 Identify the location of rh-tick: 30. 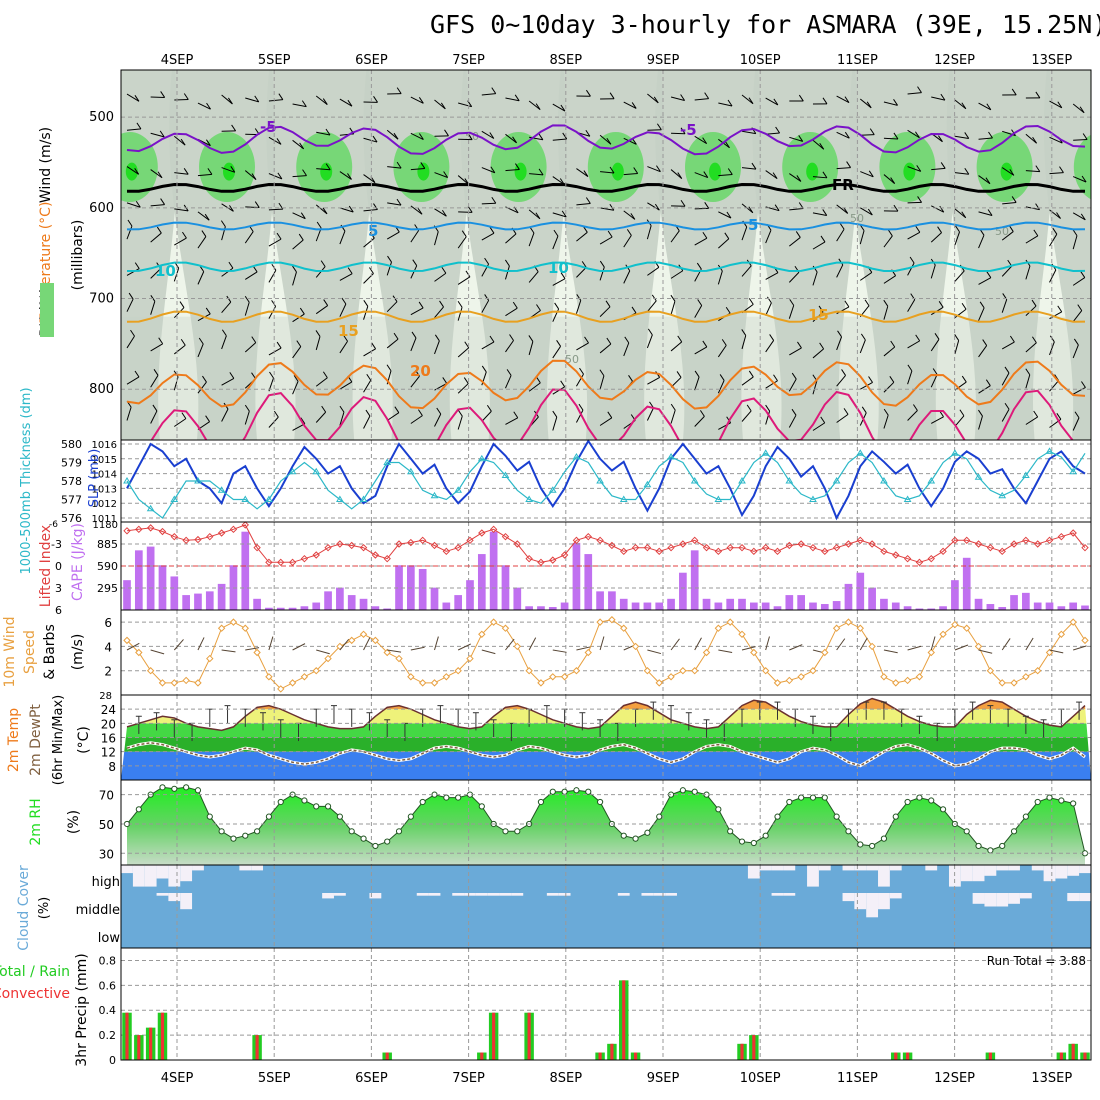
(106, 854).